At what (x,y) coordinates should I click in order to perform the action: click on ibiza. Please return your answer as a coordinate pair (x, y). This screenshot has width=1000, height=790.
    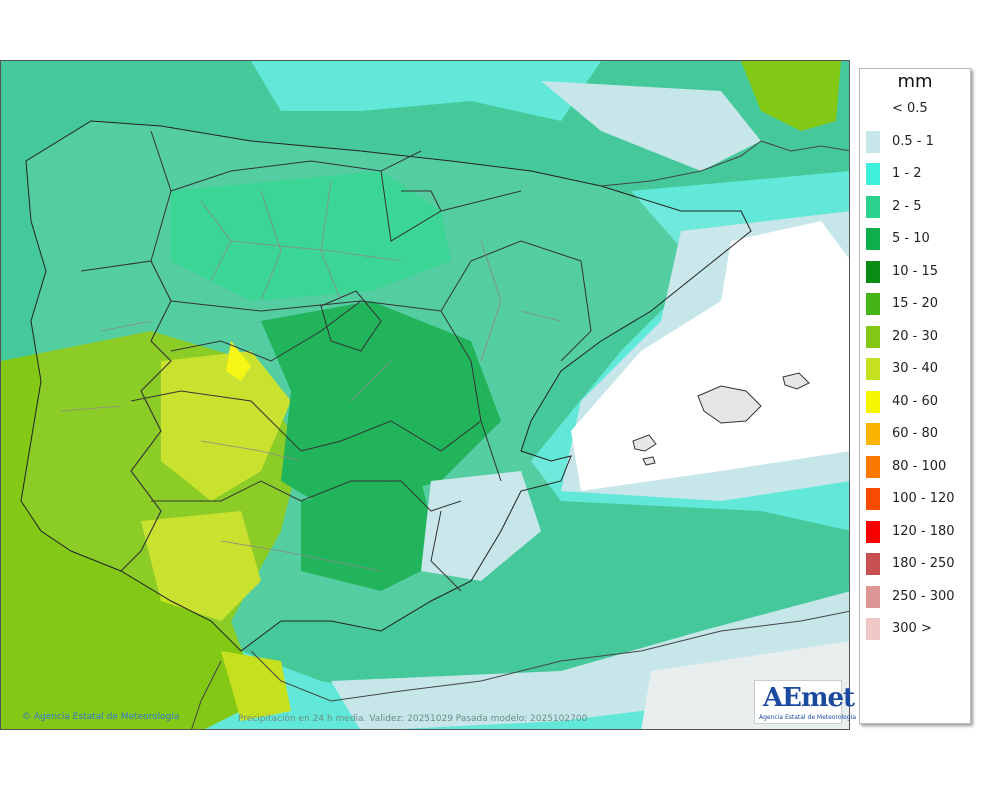
    Looking at the image, I should click on (644, 443).